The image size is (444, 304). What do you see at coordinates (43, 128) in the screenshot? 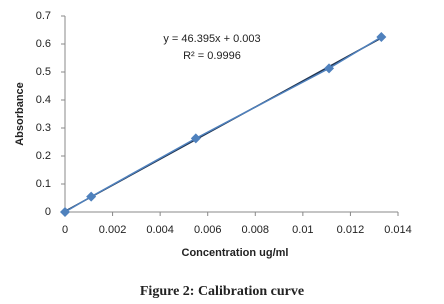
I see `y-tick-label: 0.3` at bounding box center [43, 128].